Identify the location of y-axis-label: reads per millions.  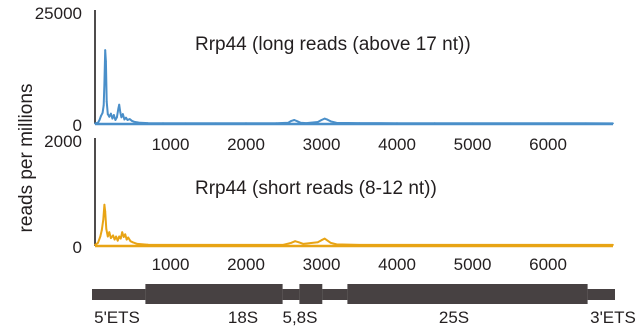
(26, 158).